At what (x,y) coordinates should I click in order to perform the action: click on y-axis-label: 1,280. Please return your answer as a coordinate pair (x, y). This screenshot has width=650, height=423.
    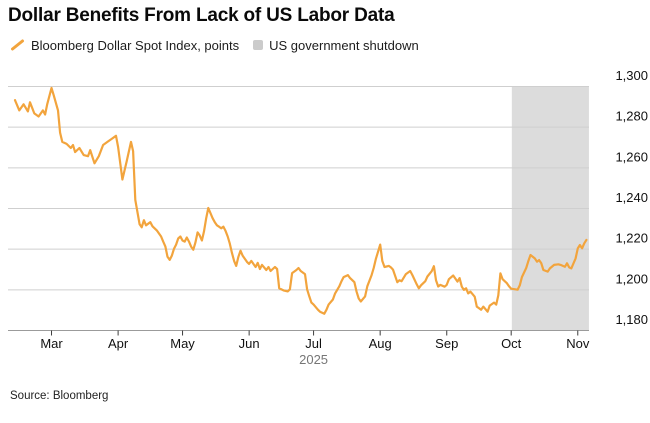
    Looking at the image, I should click on (631, 116).